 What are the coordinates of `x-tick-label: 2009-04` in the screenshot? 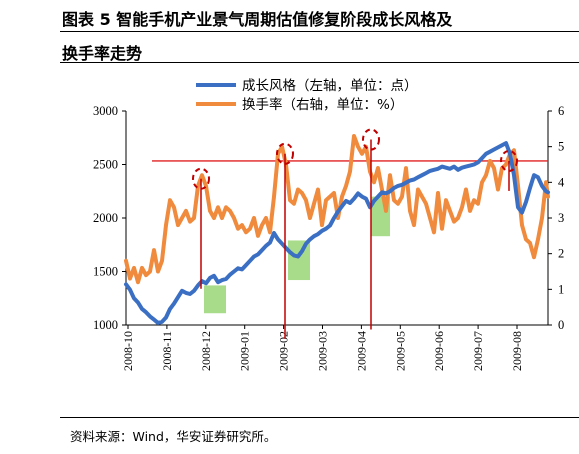 It's located at (361, 351).